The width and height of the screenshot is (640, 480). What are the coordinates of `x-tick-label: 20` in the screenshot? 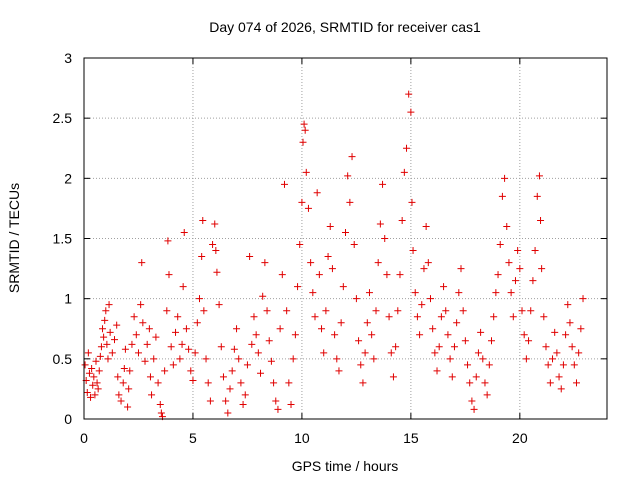 It's located at (520, 438).